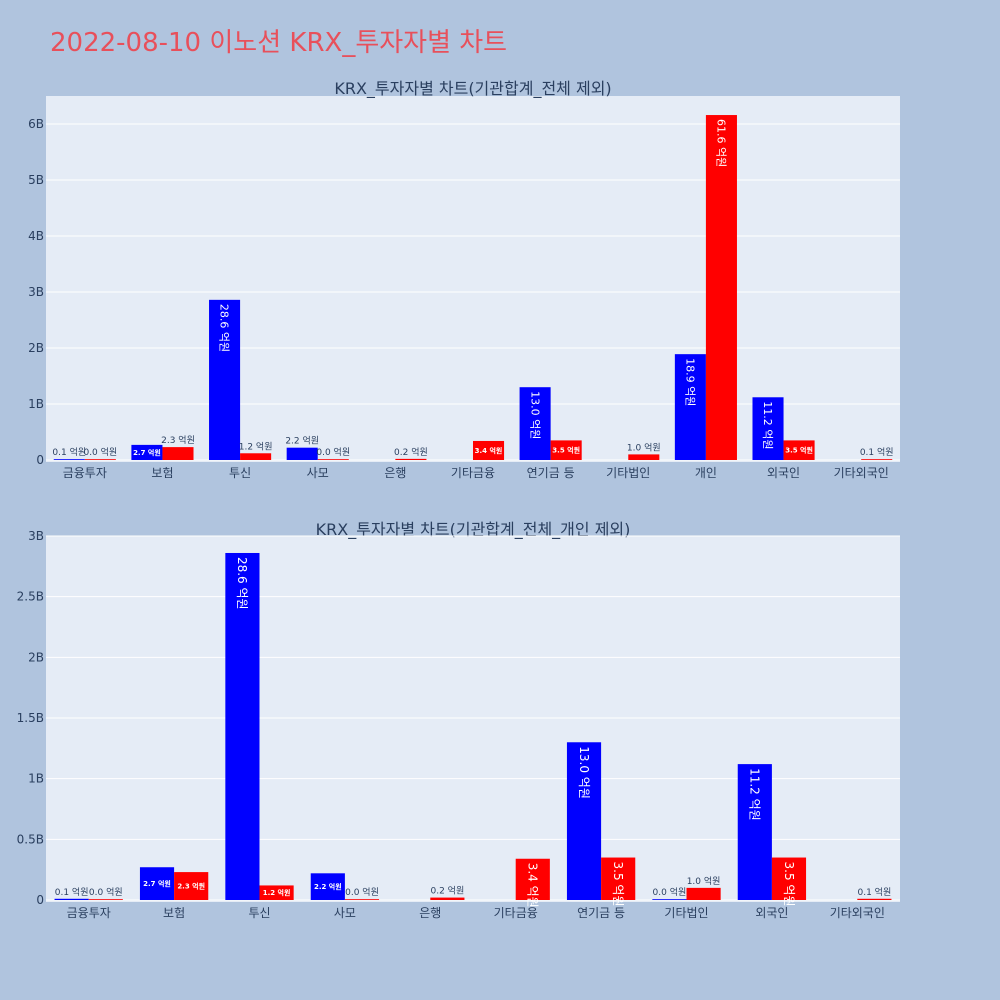 Image resolution: width=1000 pixels, height=1000 pixels. What do you see at coordinates (721, 143) in the screenshot?
I see `bar-data-label: 61.6 억원` at bounding box center [721, 143].